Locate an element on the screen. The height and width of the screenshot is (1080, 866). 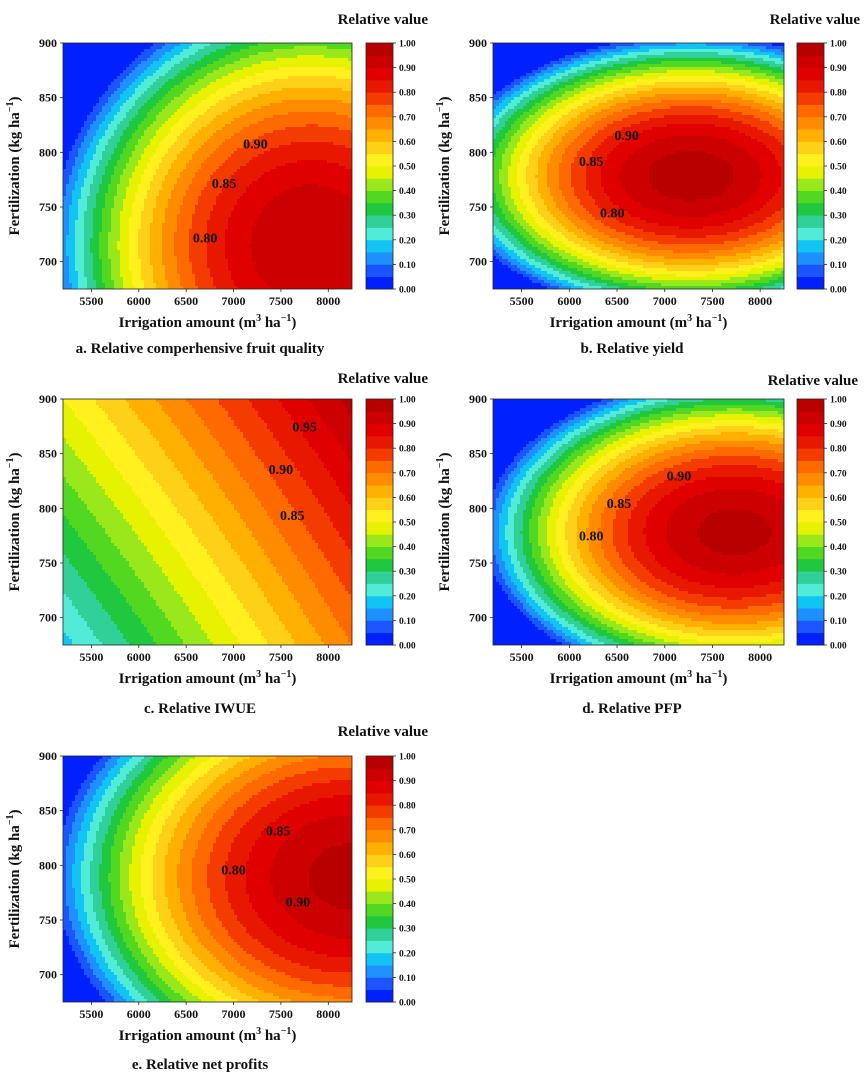
x-tick-label: 5500 is located at coordinates (91, 657).